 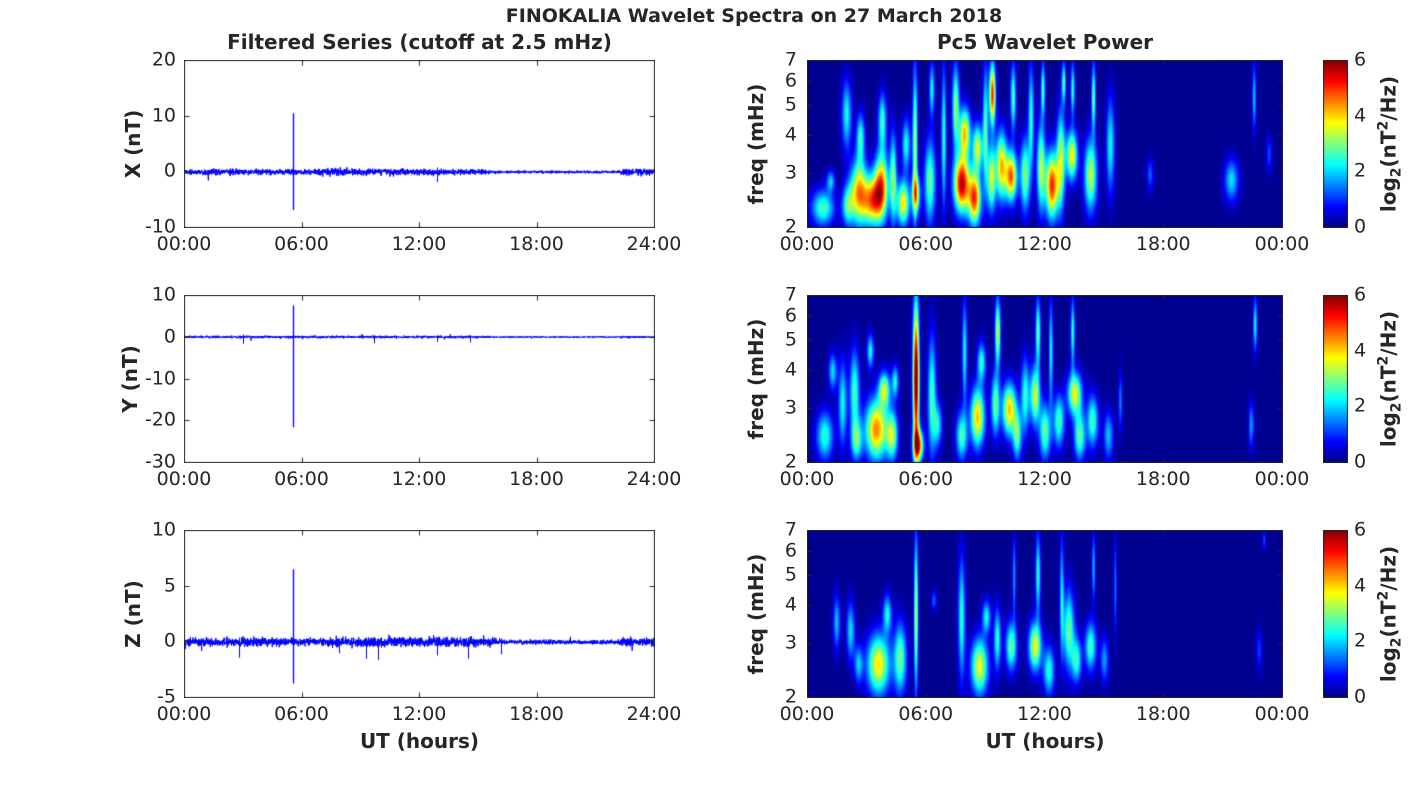 I want to click on timeseries-y-tick-label: -5, so click(x=166, y=696).